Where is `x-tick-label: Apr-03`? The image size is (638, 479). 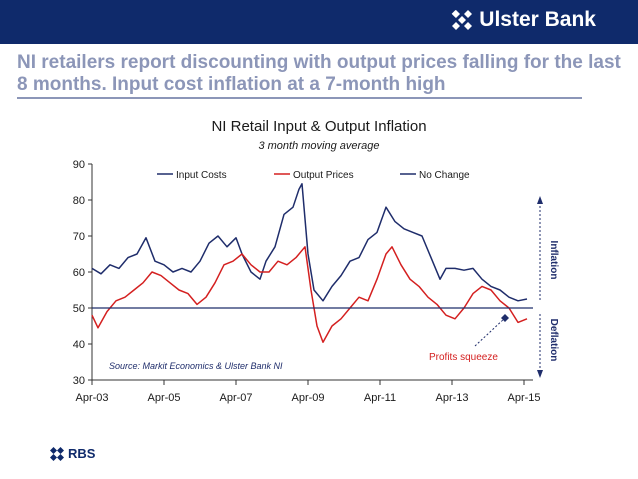
x-tick-label: Apr-03 is located at coordinates (91, 398).